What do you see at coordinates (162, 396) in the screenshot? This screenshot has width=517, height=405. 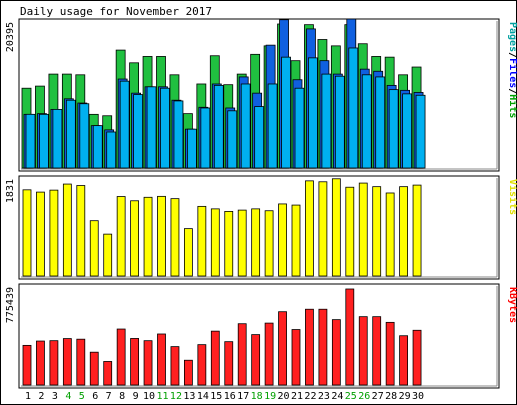 I see `x-tick-label-11: 11` at bounding box center [162, 396].